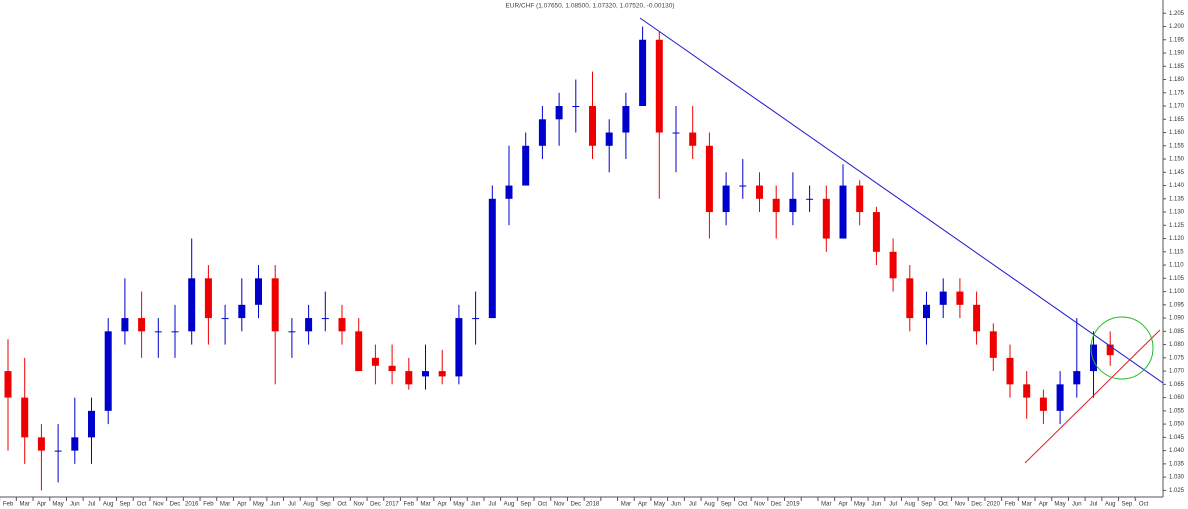 This screenshot has width=1188, height=509. Describe the element at coordinates (1177, 120) in the screenshot. I see `y-tick-label: 1.165` at that location.